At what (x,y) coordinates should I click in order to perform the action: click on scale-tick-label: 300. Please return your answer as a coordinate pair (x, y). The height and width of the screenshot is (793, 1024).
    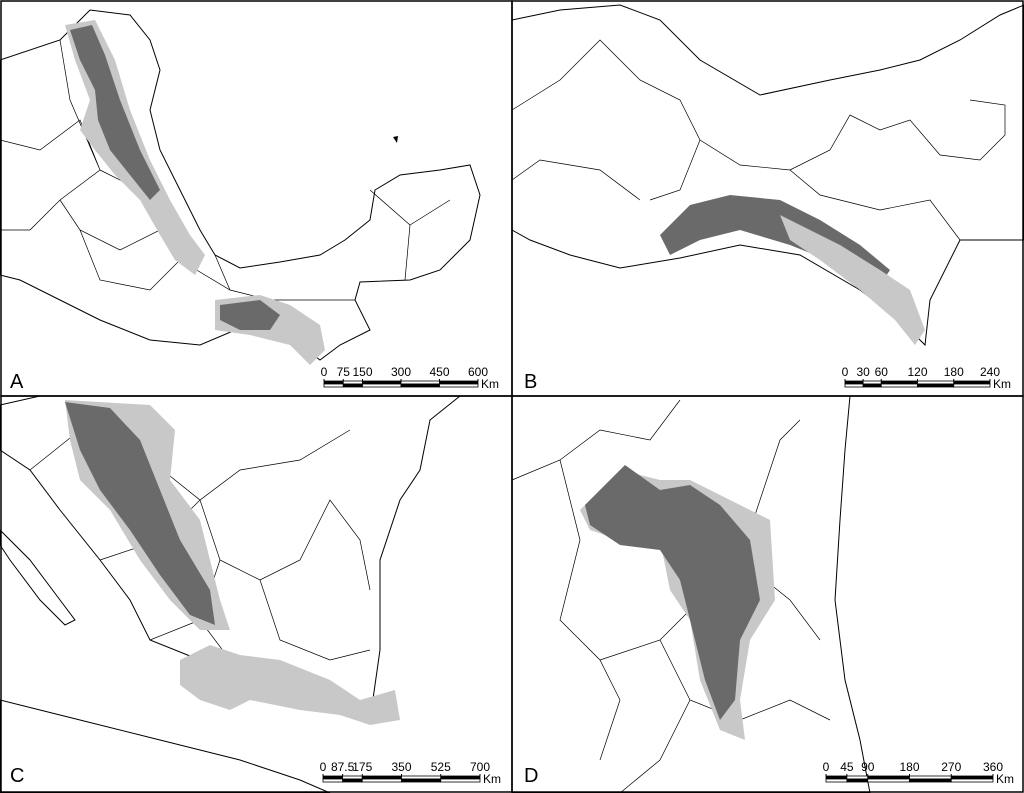
    Looking at the image, I should click on (401, 372).